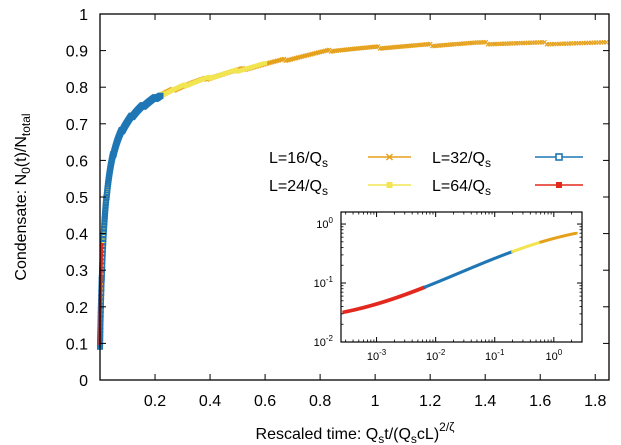  Describe the element at coordinates (77, 52) in the screenshot. I see `y-tick-label: 0.9` at that location.